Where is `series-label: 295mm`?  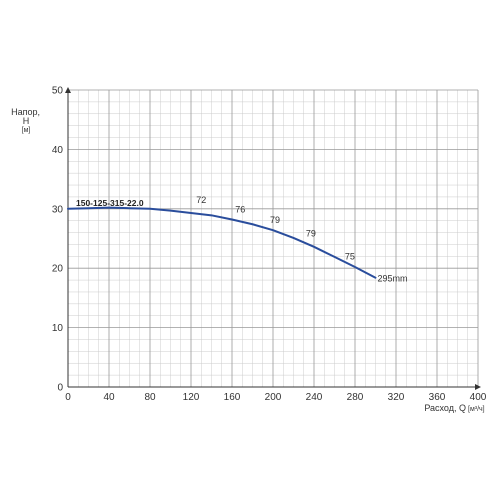 series-label: 295mm is located at coordinates (393, 279).